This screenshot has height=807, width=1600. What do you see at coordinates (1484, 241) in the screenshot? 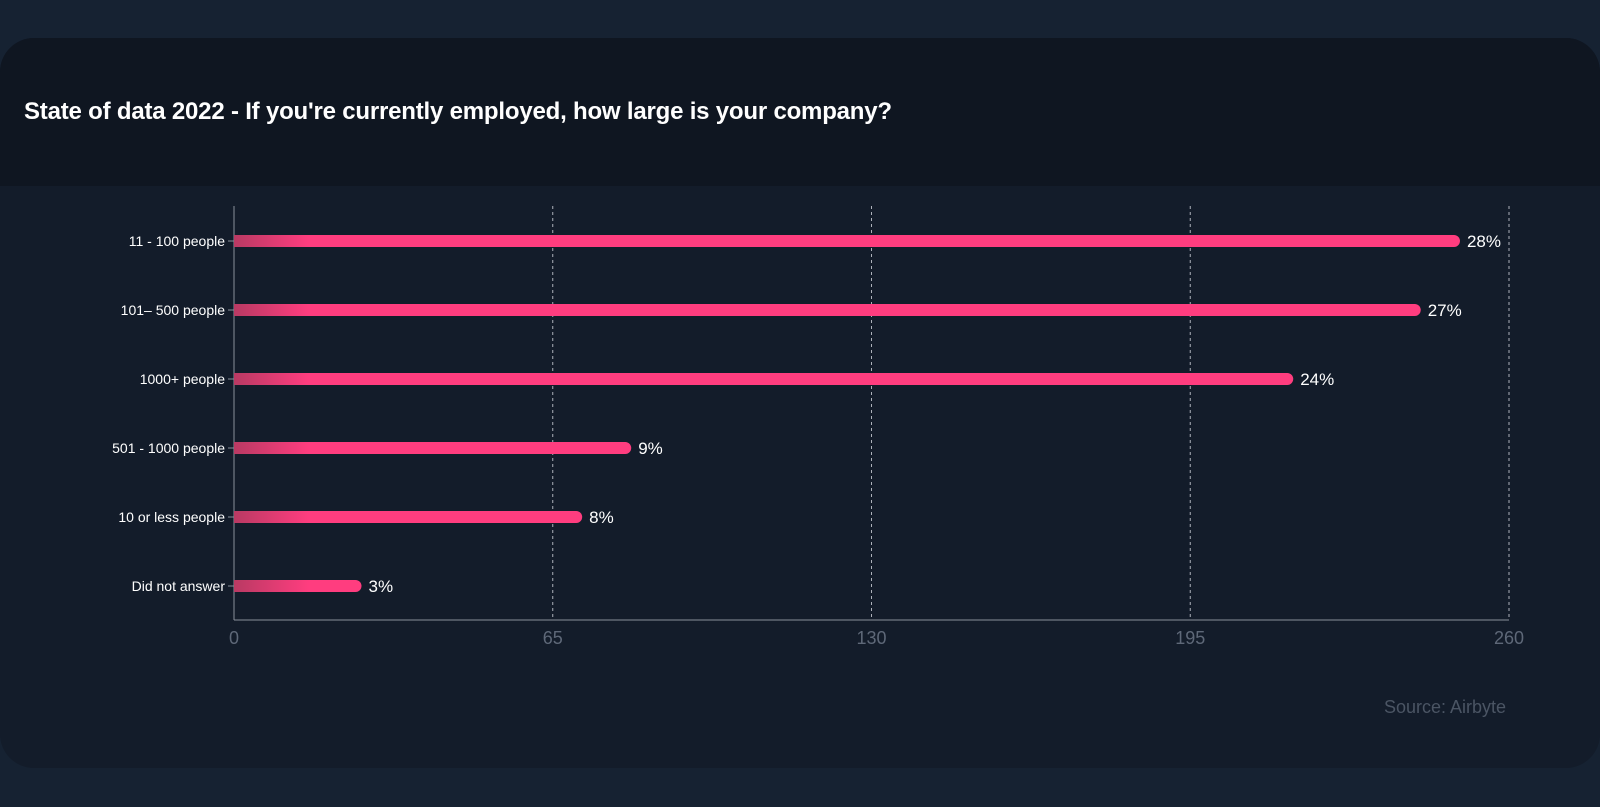
I see `data-label: 28%` at bounding box center [1484, 241].